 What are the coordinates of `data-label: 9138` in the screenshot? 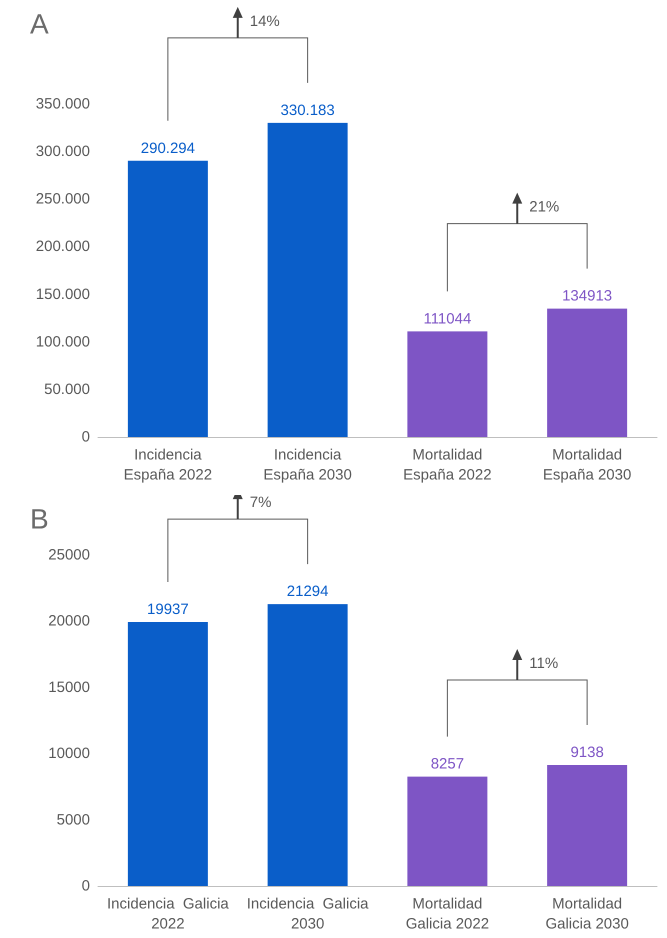 It's located at (587, 753).